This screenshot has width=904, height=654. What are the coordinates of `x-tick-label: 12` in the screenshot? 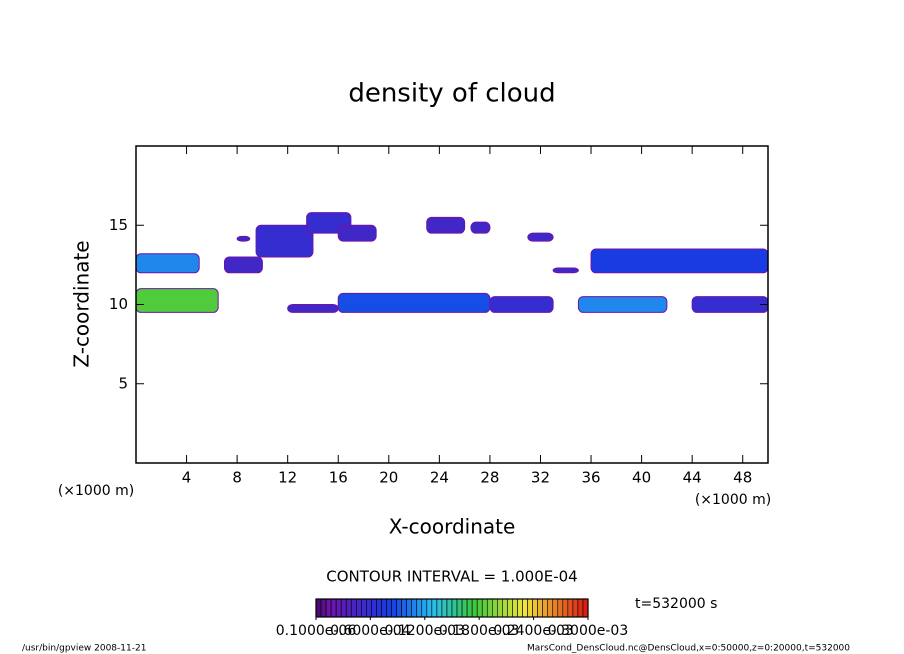 It's located at (287, 478).